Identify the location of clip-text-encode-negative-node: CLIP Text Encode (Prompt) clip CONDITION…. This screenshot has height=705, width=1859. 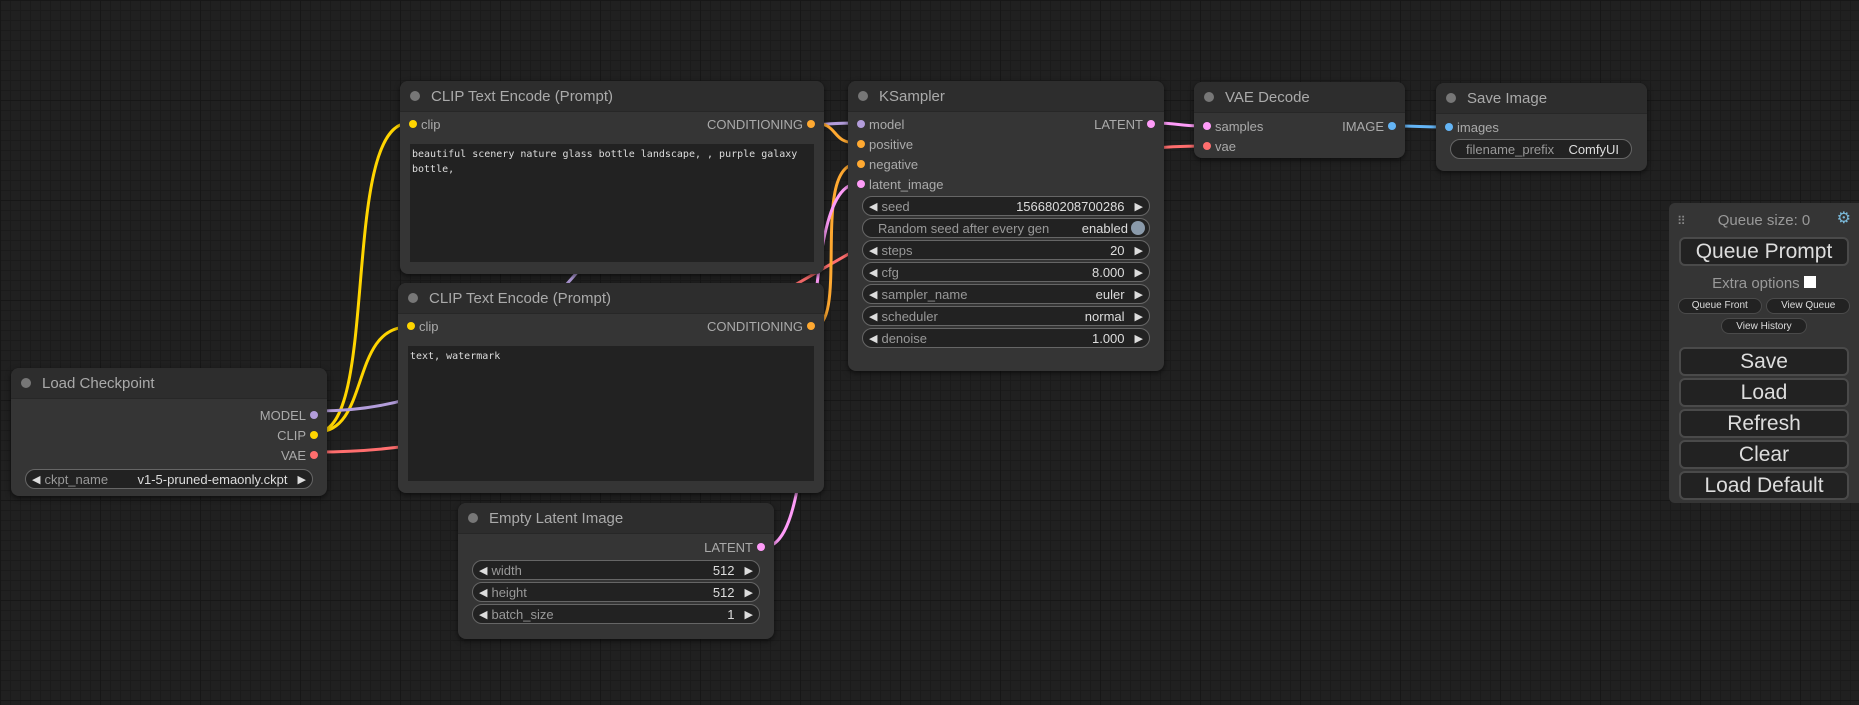
(611, 388).